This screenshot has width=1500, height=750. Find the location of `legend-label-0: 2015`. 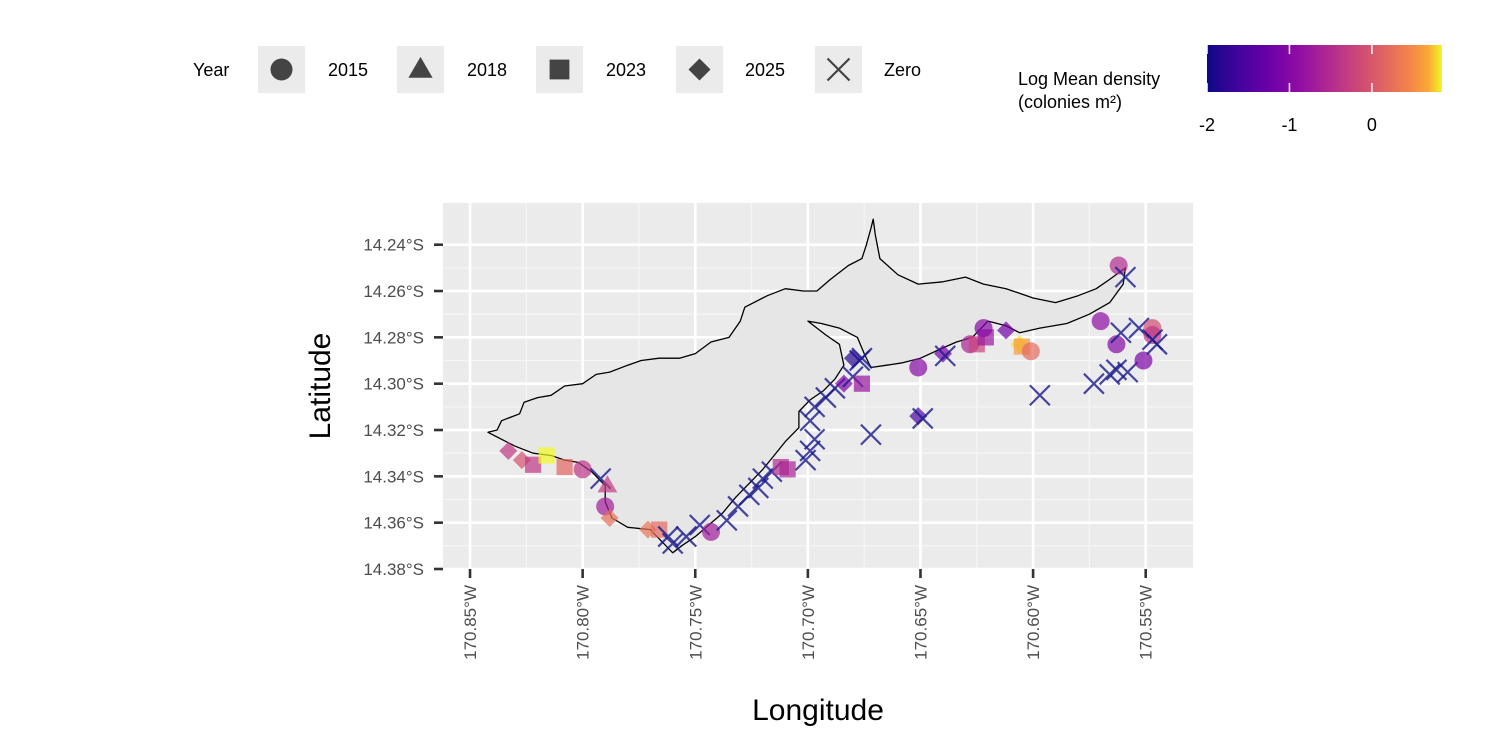

legend-label-0: 2015 is located at coordinates (348, 70).